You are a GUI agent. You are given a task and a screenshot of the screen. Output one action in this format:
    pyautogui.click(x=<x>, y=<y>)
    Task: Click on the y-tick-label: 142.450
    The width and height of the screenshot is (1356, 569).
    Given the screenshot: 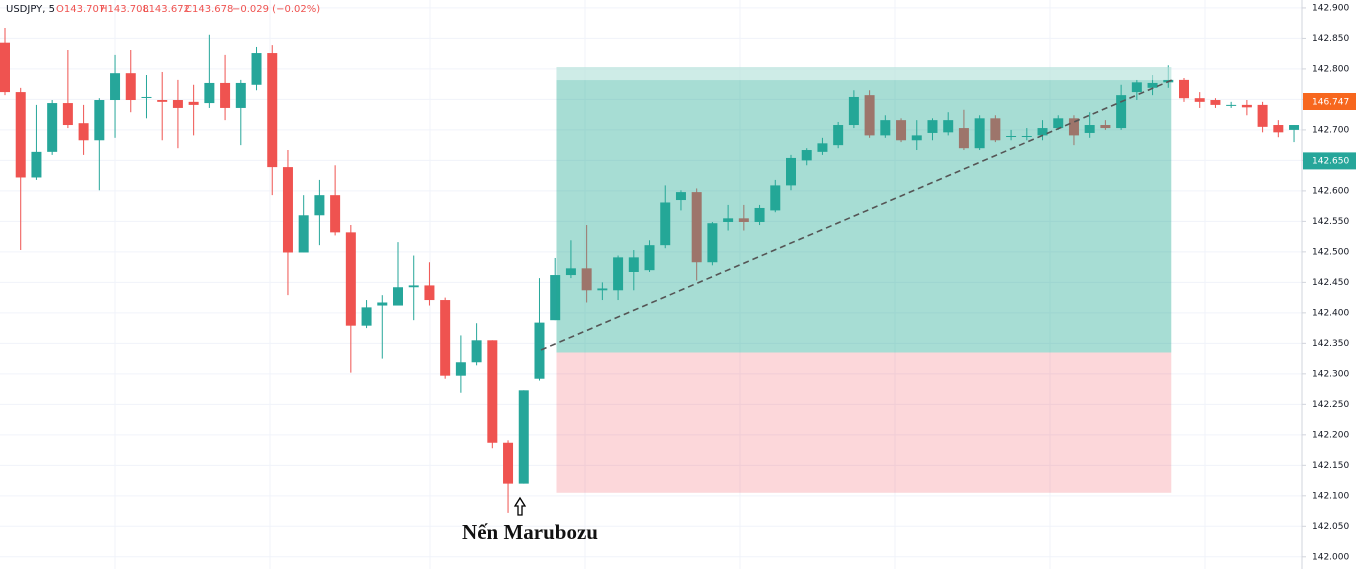 What is the action you would take?
    pyautogui.click(x=1330, y=283)
    